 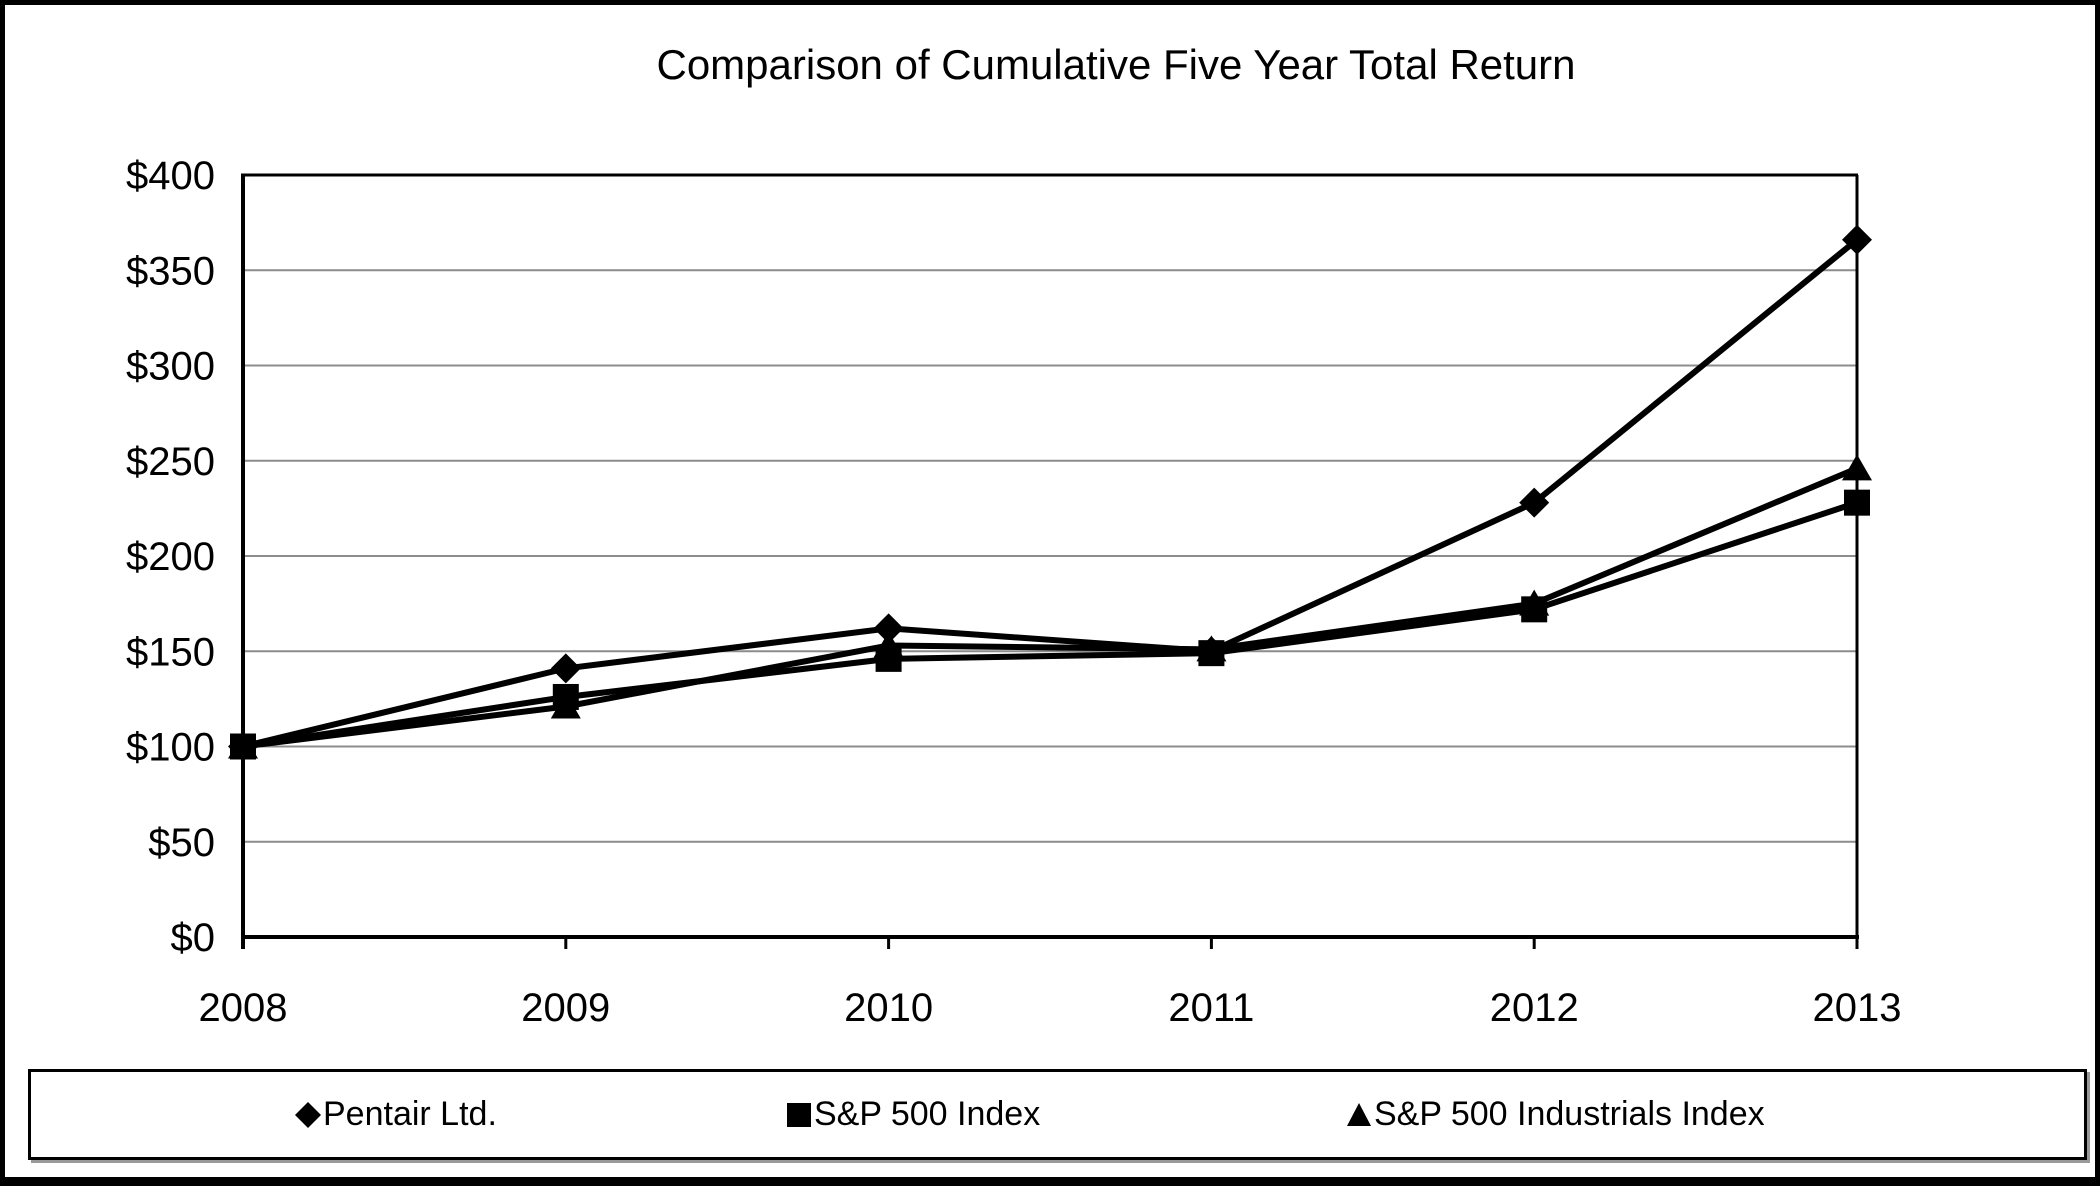 I want to click on x-axis-label: 2011, so click(x=1211, y=1008).